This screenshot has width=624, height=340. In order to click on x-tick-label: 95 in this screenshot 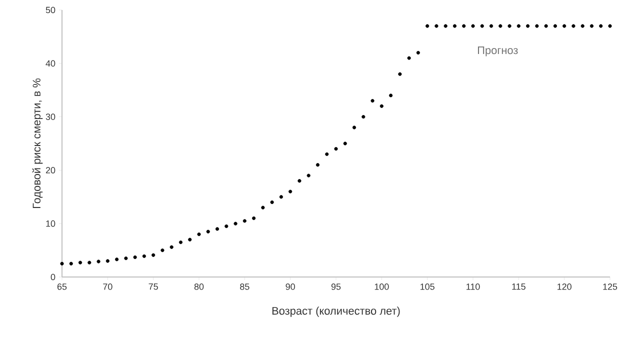, I will do `click(336, 287)`.